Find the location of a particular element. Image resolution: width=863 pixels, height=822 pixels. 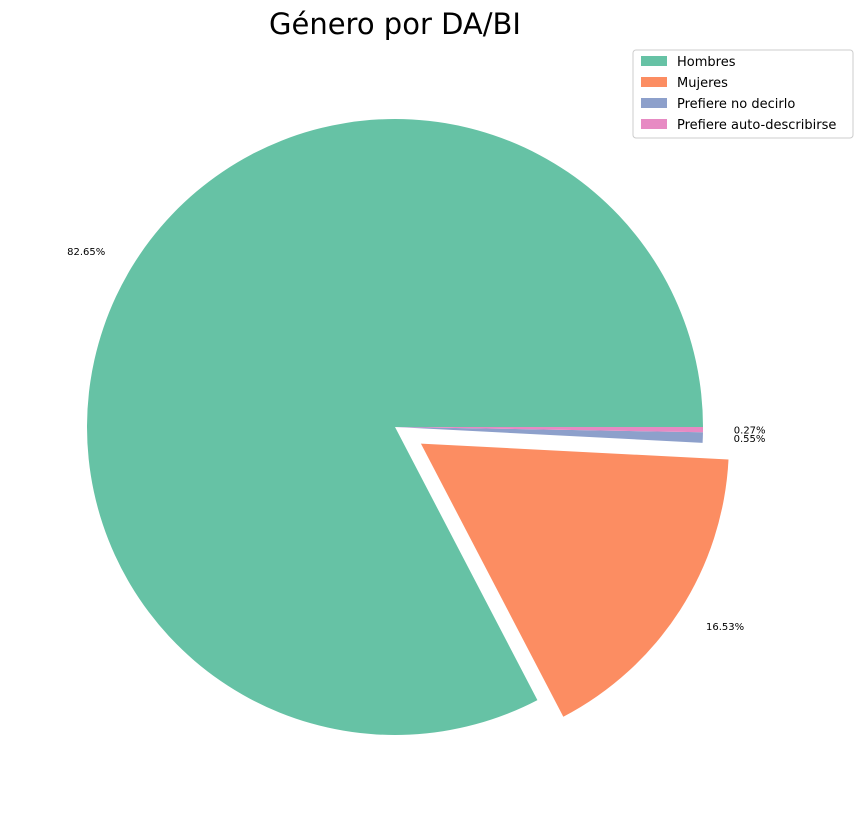

pct-label-hombres: 82.65% is located at coordinates (86, 252).